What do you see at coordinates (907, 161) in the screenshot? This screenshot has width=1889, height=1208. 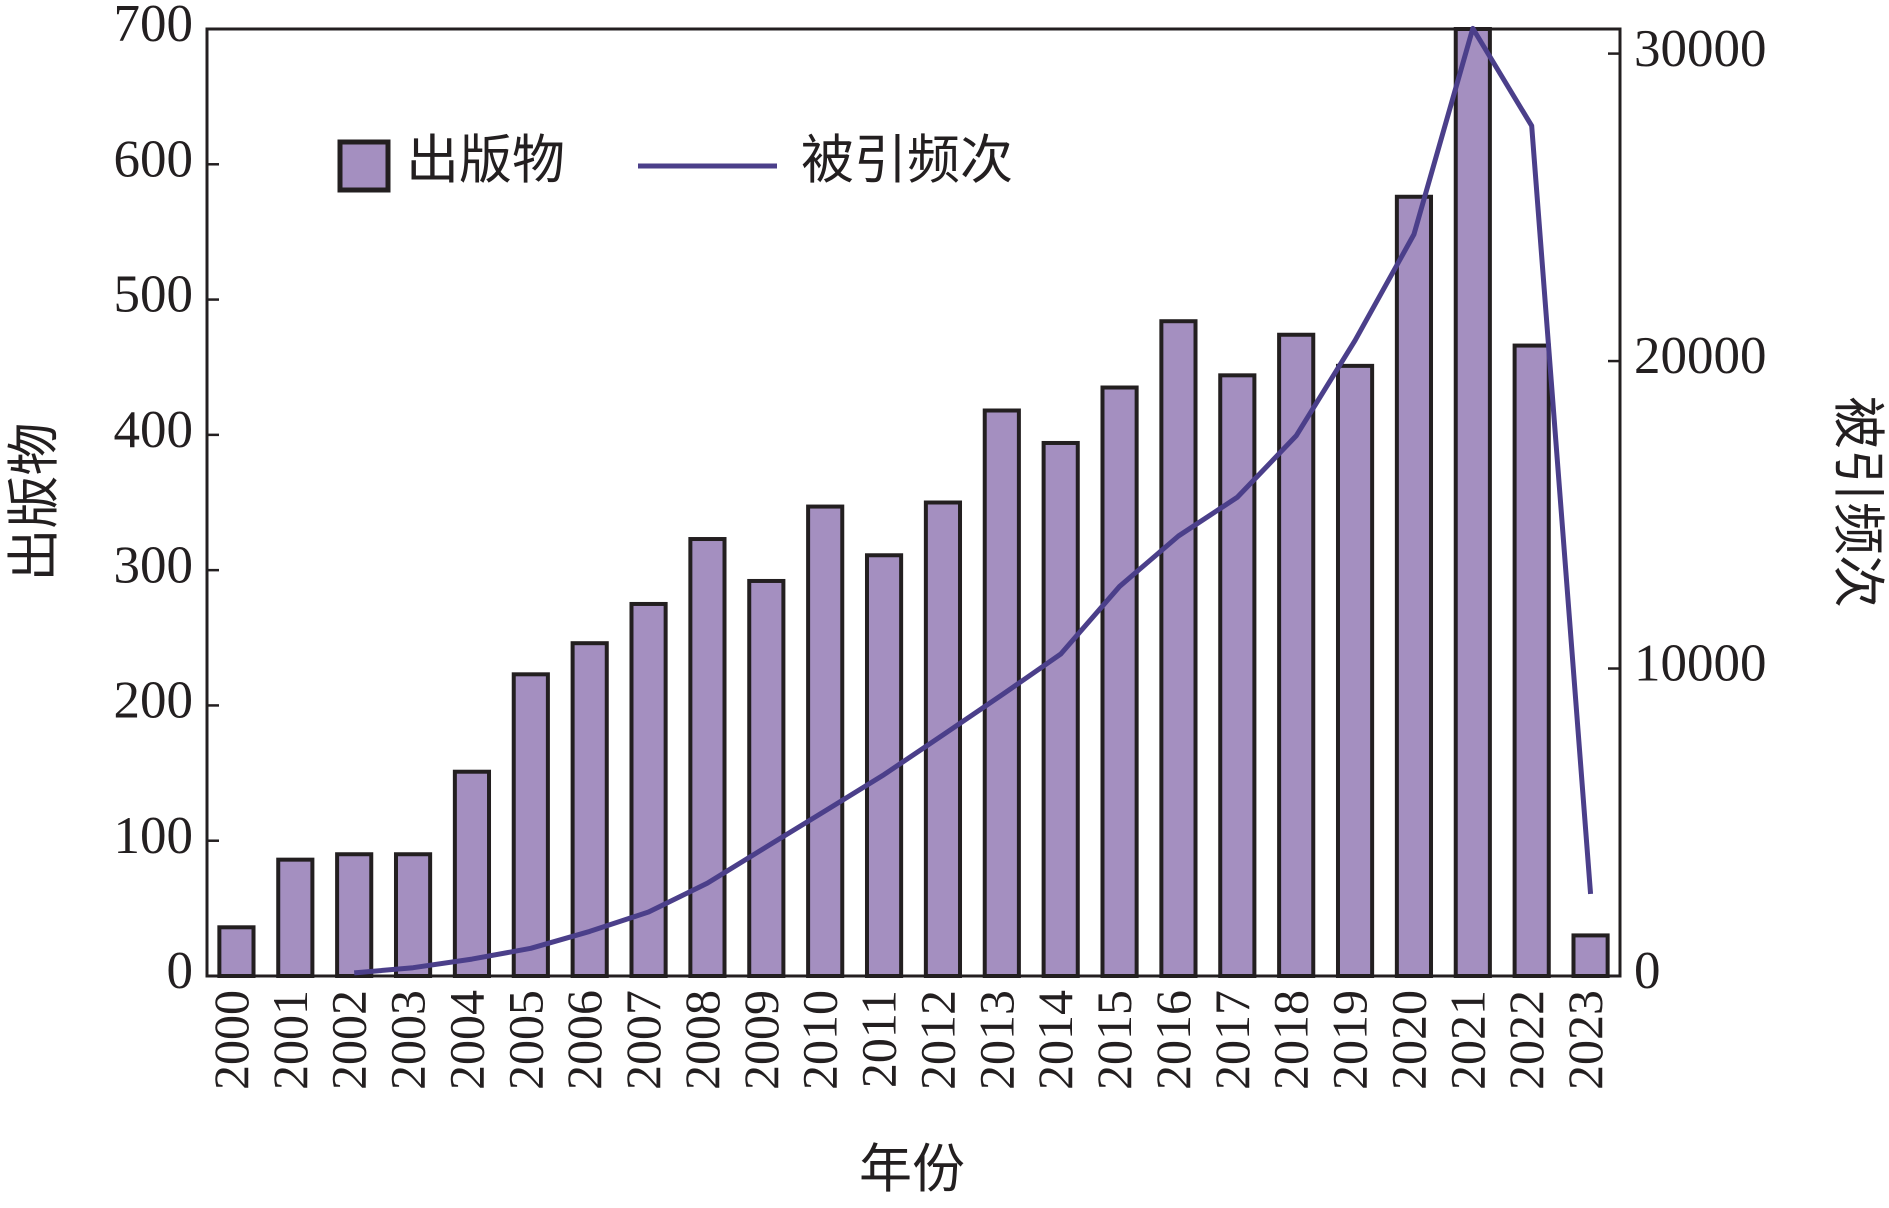 I see `legend-label: 被引频次` at bounding box center [907, 161].